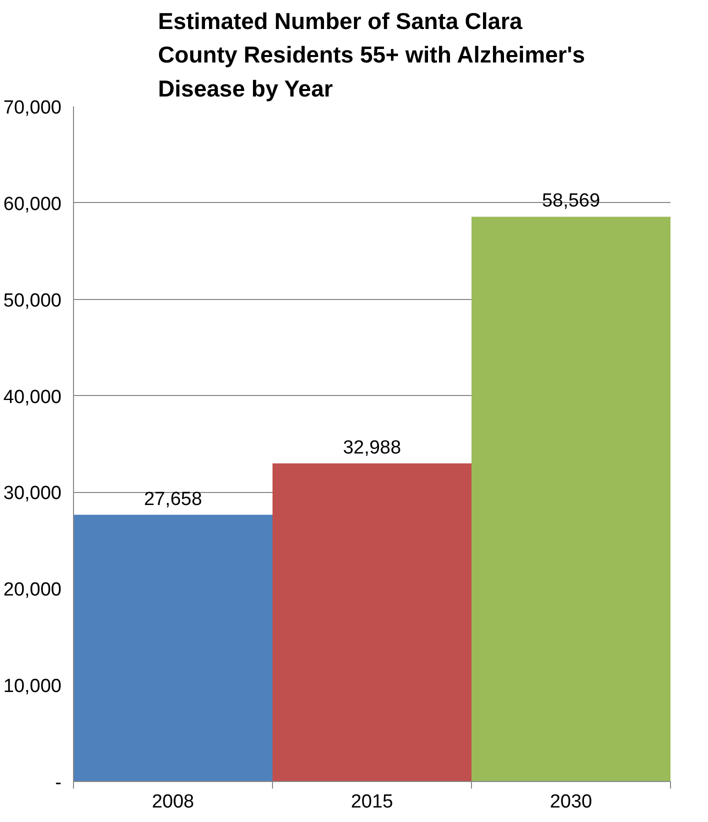 The image size is (708, 822). What do you see at coordinates (32, 108) in the screenshot?
I see `y-tick-label: 70,000` at bounding box center [32, 108].